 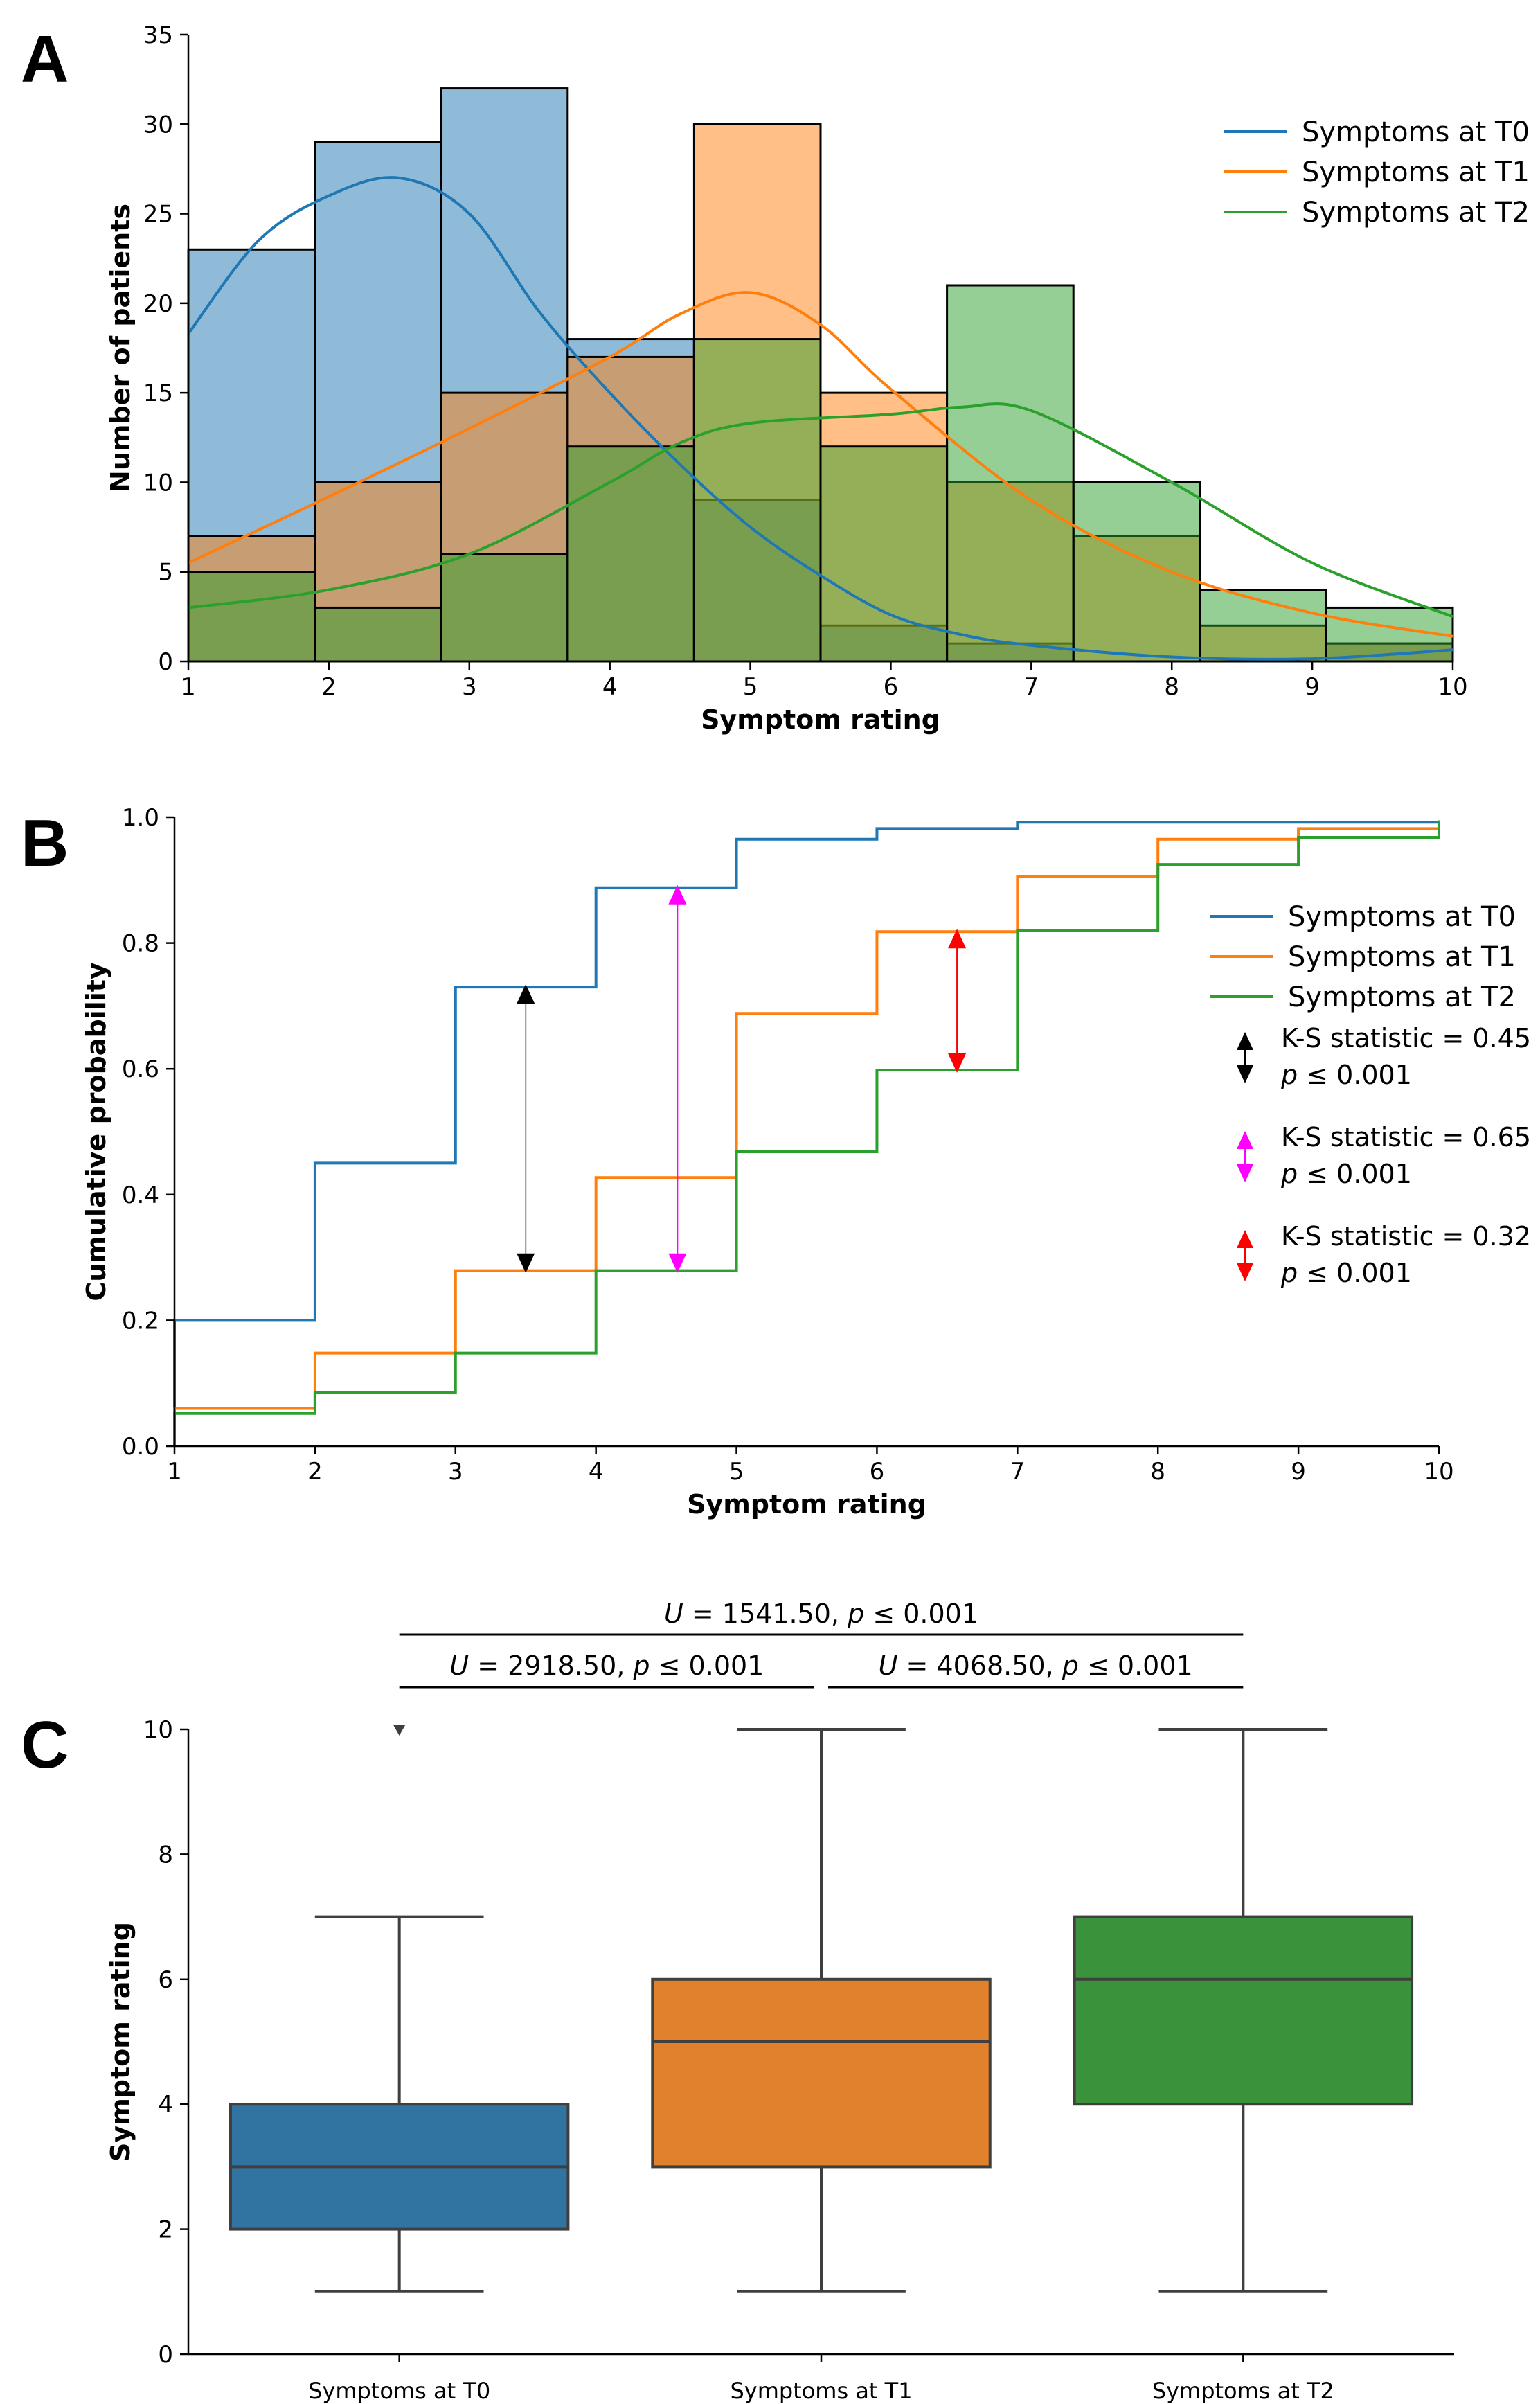 What do you see at coordinates (1406, 1137) in the screenshot?
I see `ks-statistic-label: K-S statistic = 0.65` at bounding box center [1406, 1137].